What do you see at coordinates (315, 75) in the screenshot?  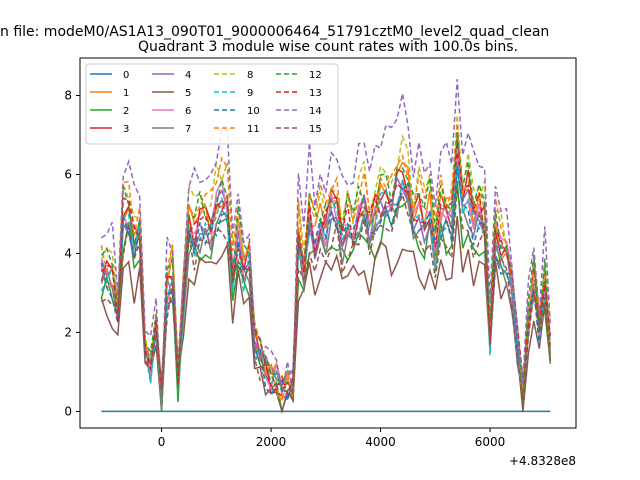 I see `legend-label-12: 12` at bounding box center [315, 75].